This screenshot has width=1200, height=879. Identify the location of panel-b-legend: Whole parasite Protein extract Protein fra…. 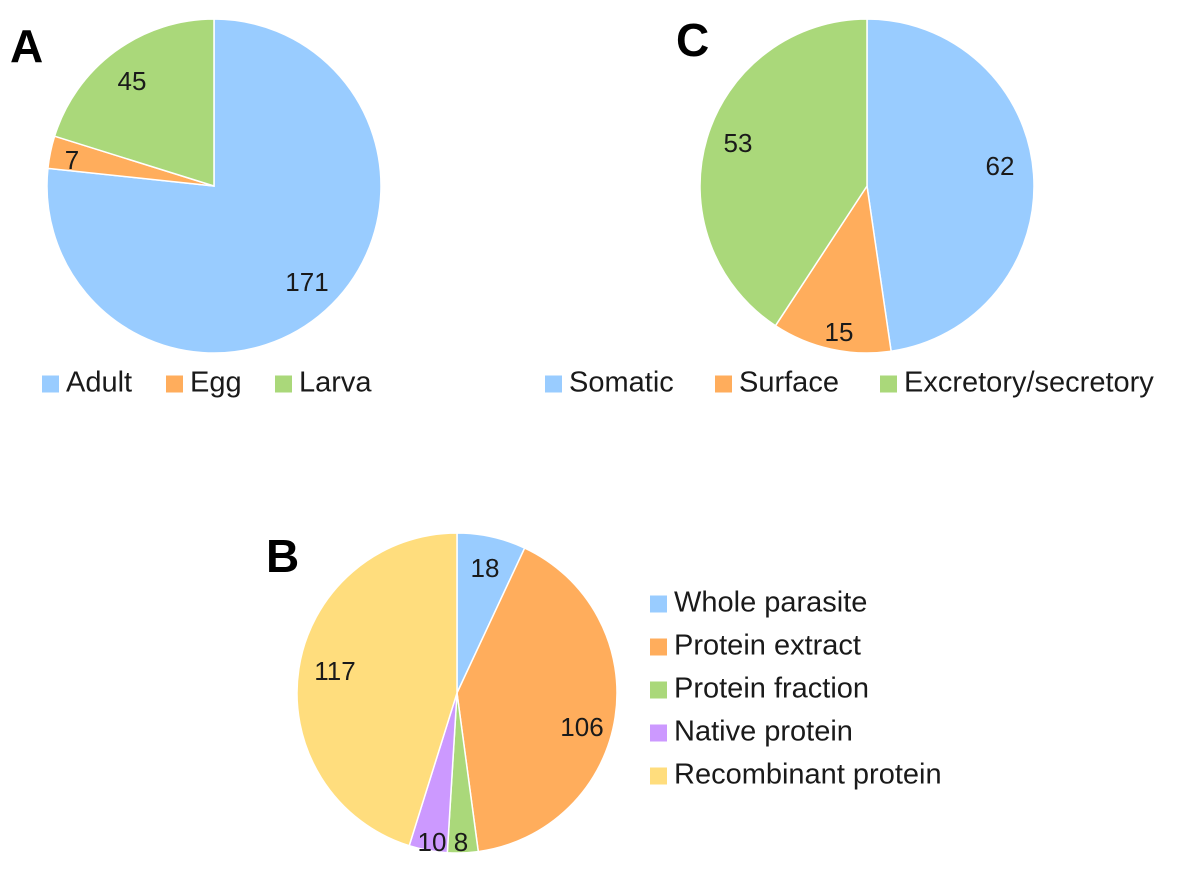
(796, 689).